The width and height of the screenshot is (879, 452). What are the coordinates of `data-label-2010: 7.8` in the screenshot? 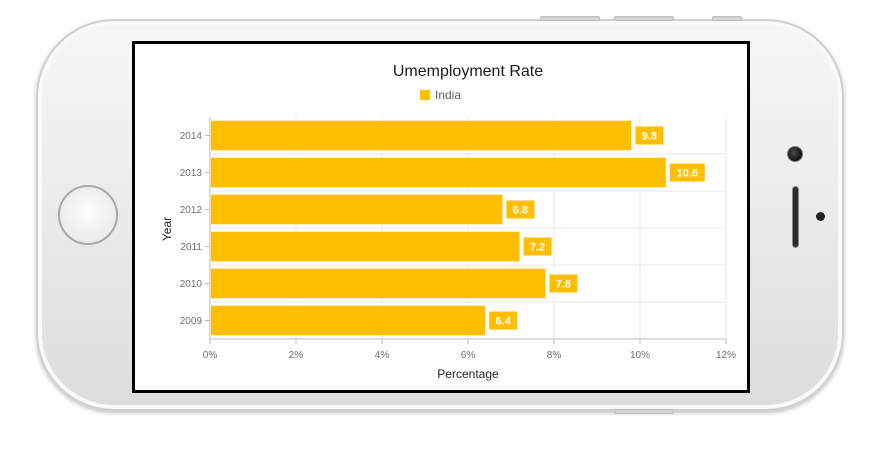 It's located at (563, 285).